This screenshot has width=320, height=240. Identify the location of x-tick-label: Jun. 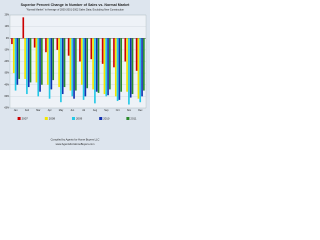
(72, 110).